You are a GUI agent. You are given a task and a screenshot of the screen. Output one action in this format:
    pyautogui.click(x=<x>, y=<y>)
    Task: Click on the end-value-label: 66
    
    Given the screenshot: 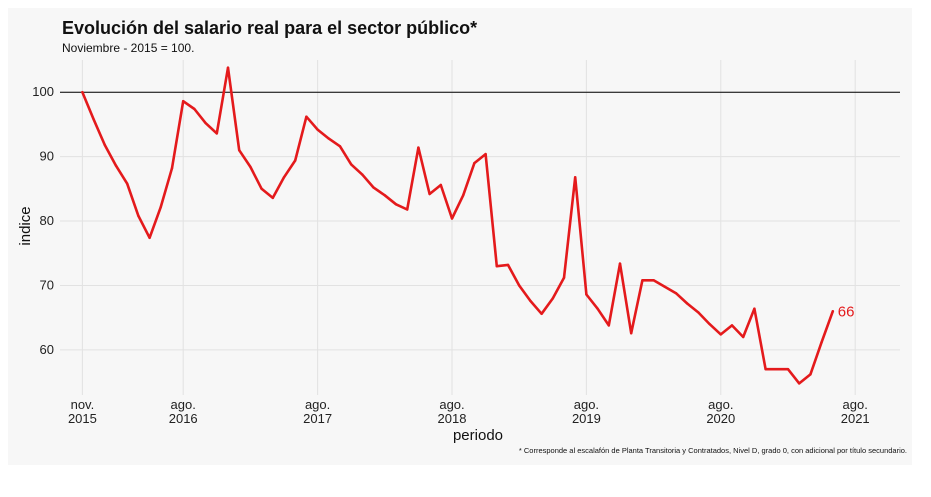 What is the action you would take?
    pyautogui.click(x=846, y=311)
    